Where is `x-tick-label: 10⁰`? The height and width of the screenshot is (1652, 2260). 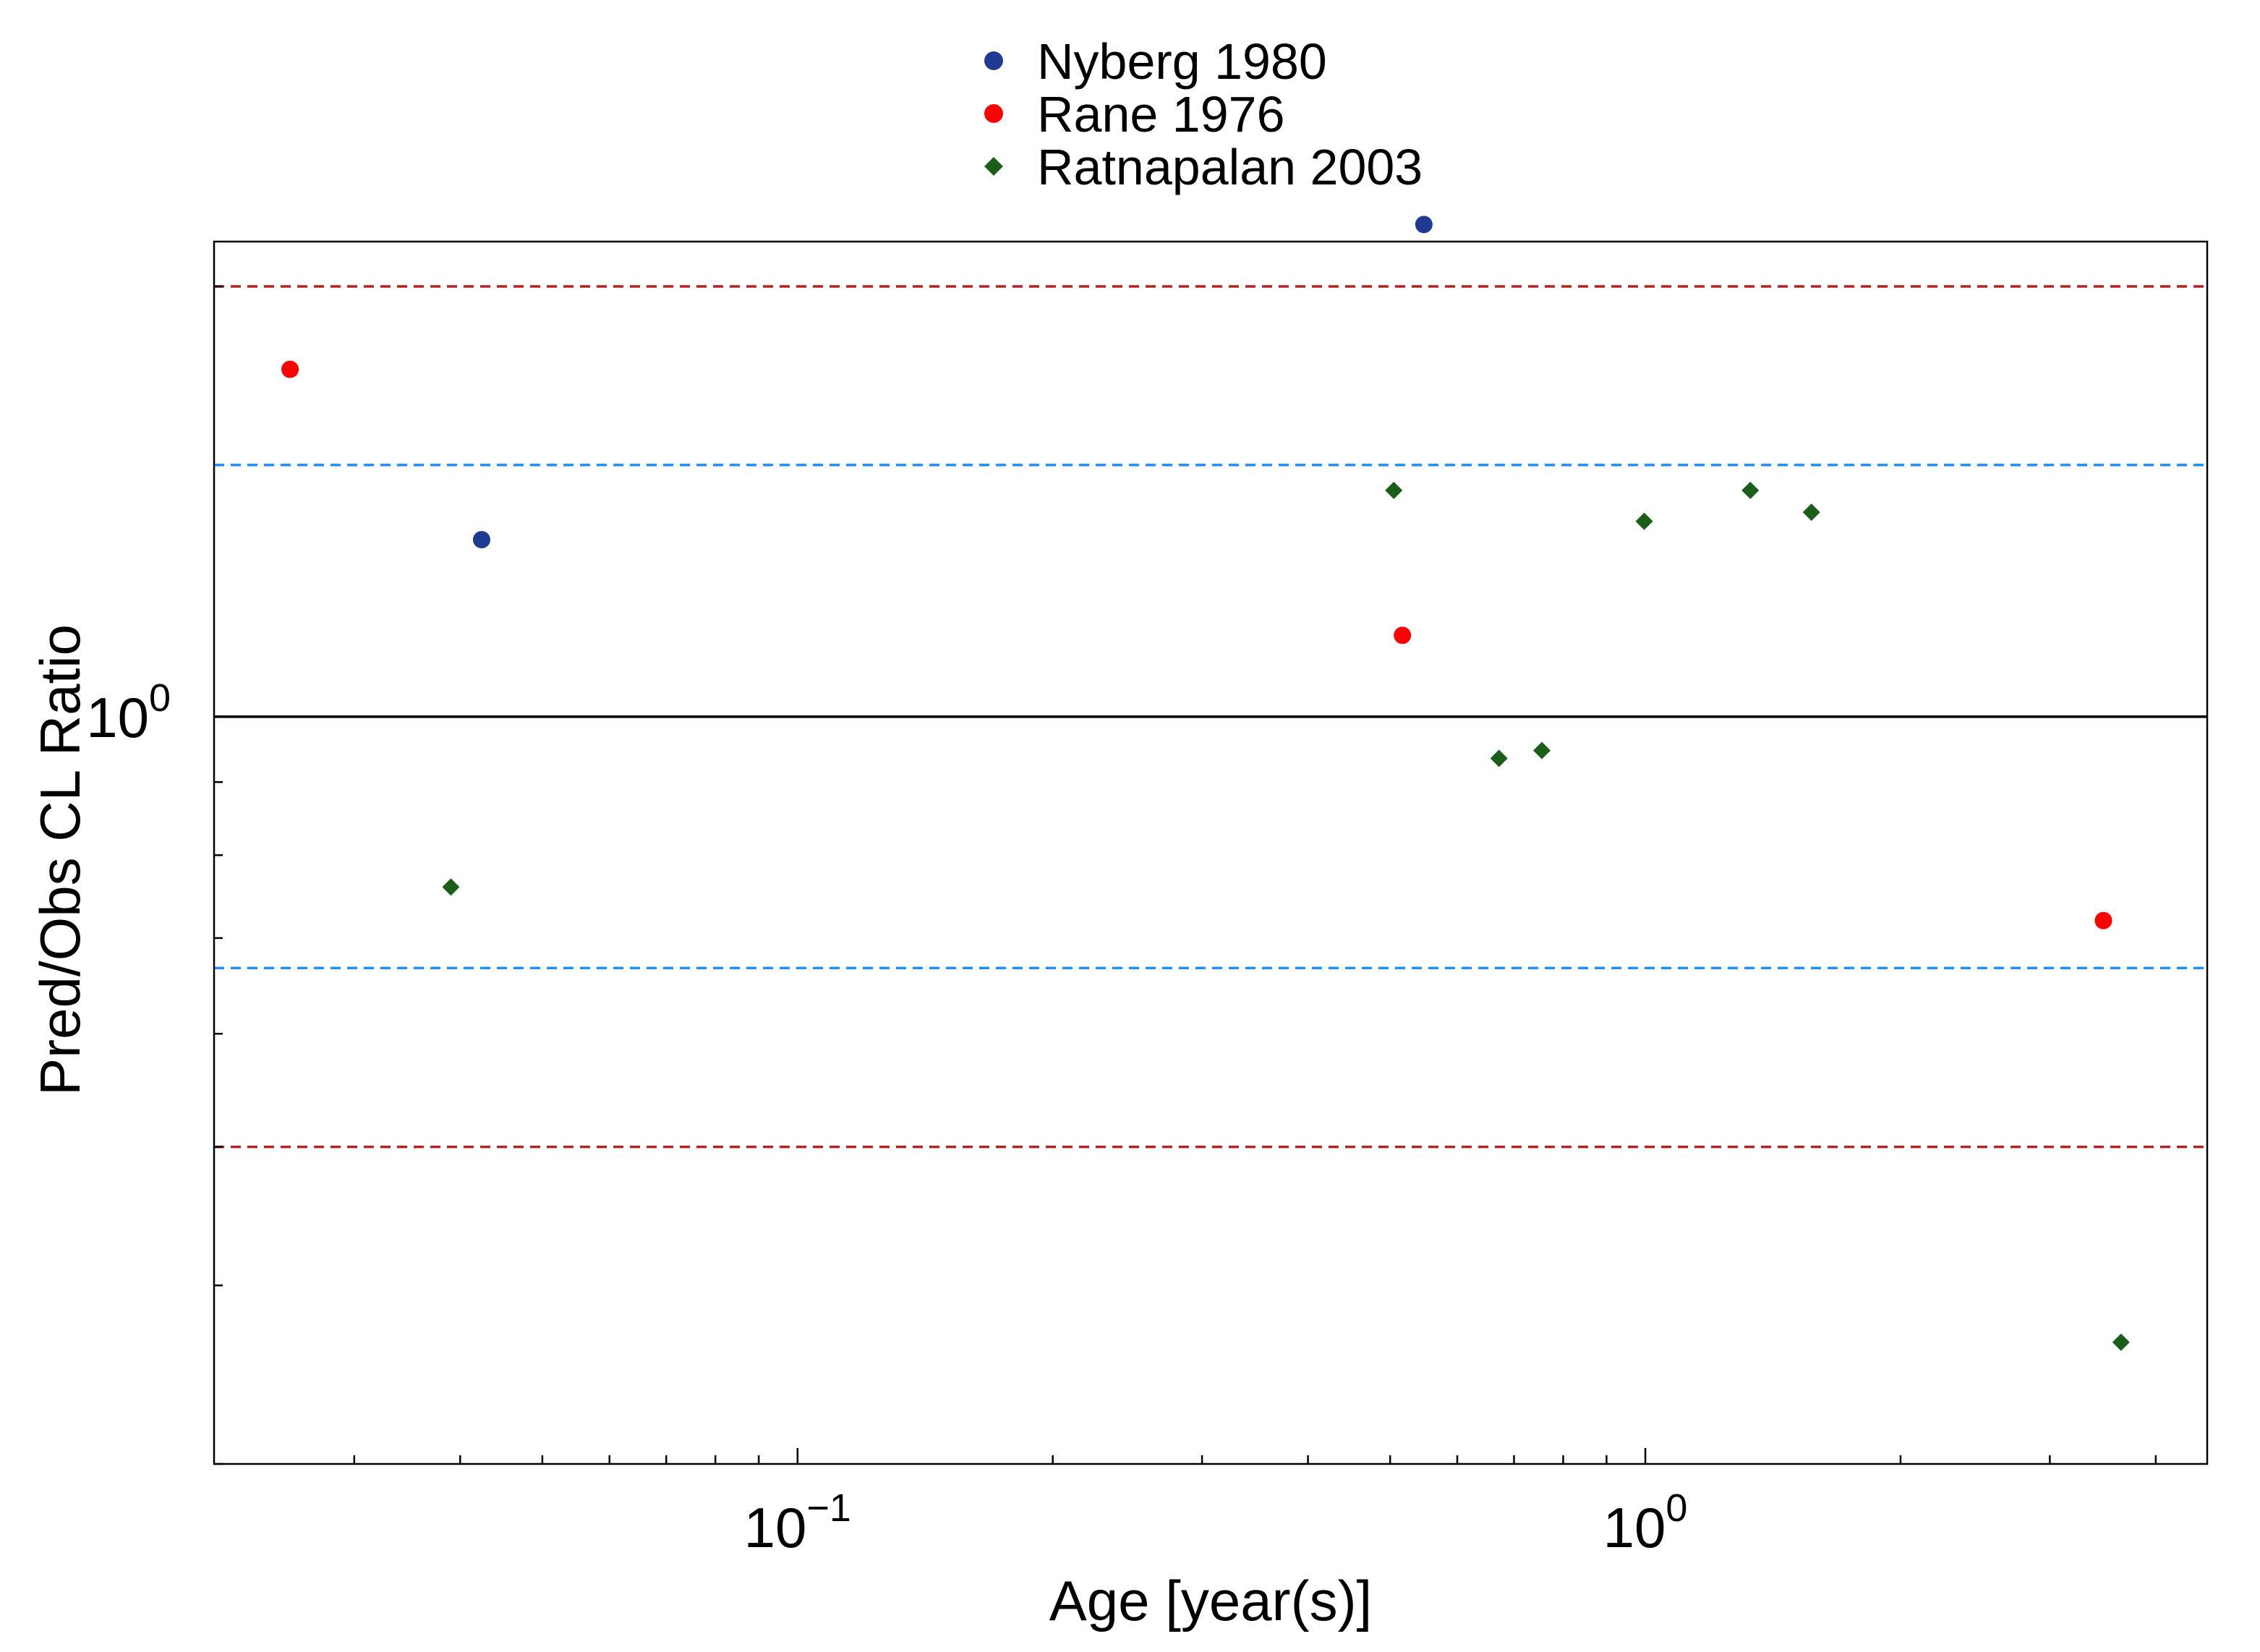
x-tick-label: 10⁰ is located at coordinates (1645, 1522).